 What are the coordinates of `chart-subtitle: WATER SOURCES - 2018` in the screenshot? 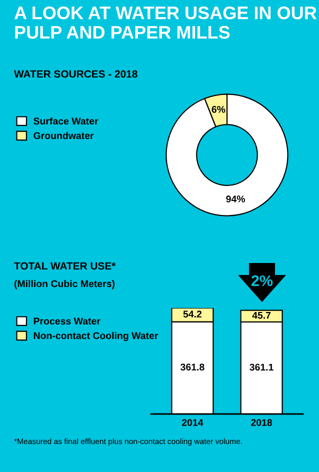 It's located at (76, 74).